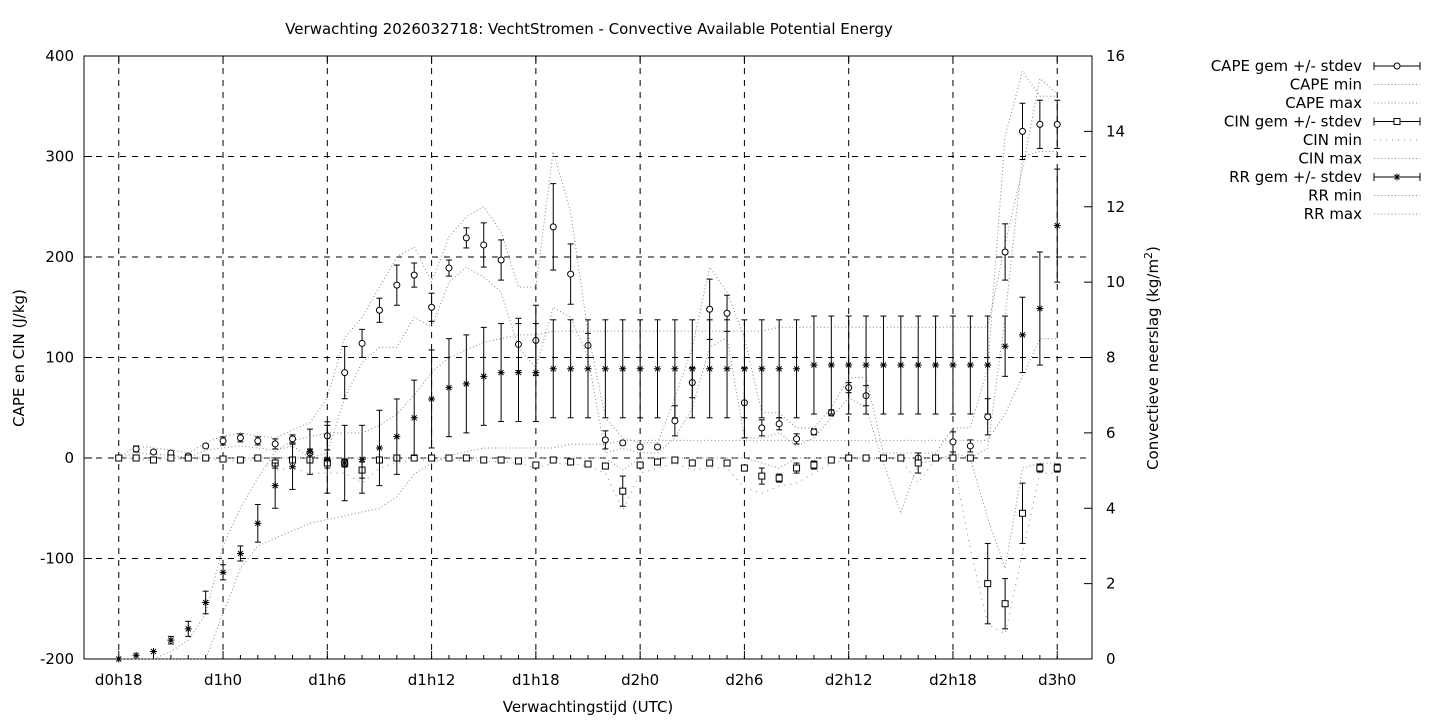  What do you see at coordinates (640, 680) in the screenshot?
I see `x-tick-label: d2h0` at bounding box center [640, 680].